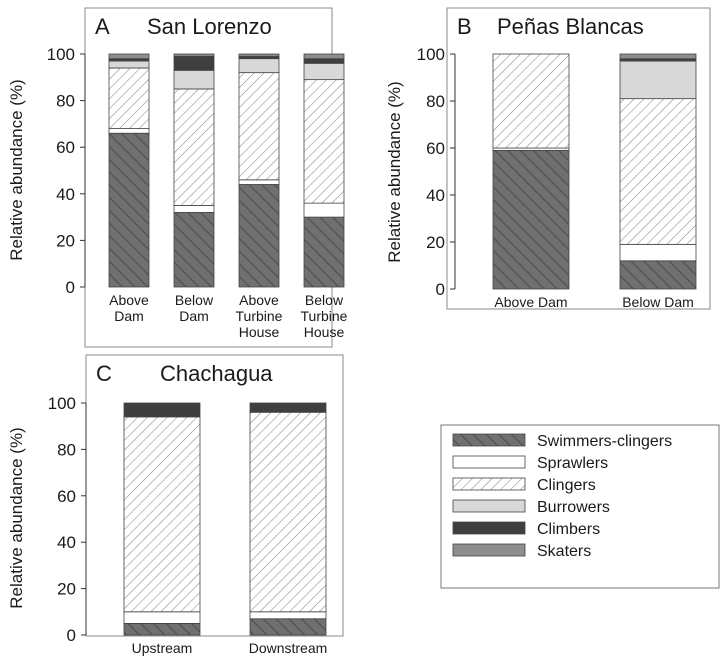  I want to click on legend-label-swimmers-clingers: Swimmers-clingers, so click(604, 441).